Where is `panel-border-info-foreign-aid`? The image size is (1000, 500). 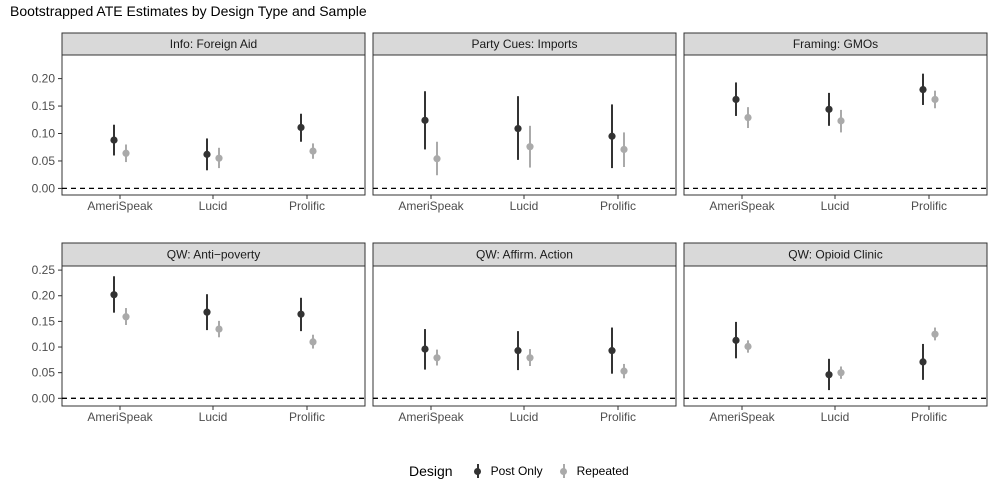 panel-border-info-foreign-aid is located at coordinates (213, 125).